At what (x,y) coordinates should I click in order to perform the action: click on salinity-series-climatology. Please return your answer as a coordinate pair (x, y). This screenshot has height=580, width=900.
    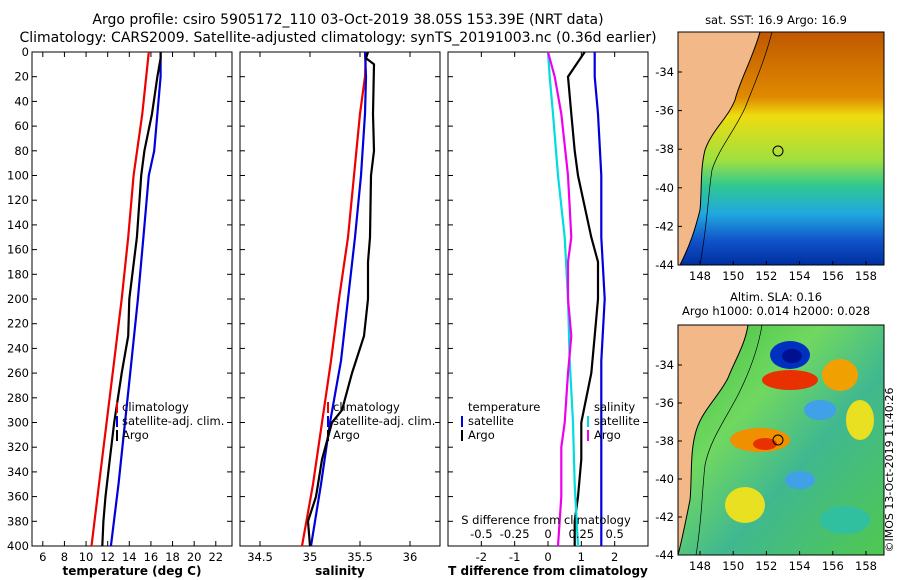
    Looking at the image, I should click on (334, 299).